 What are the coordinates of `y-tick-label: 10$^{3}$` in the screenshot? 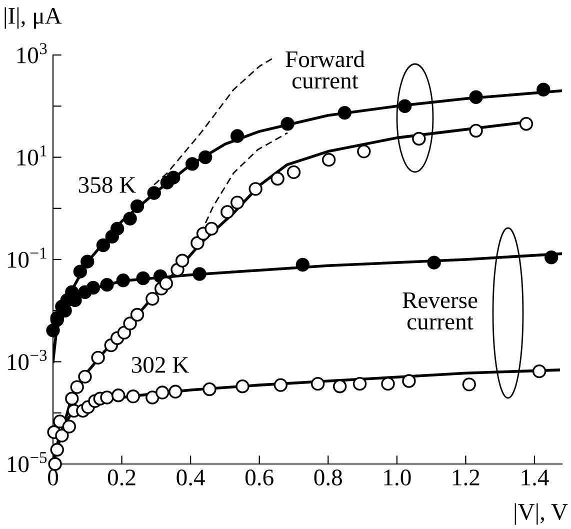 It's located at (32, 53).